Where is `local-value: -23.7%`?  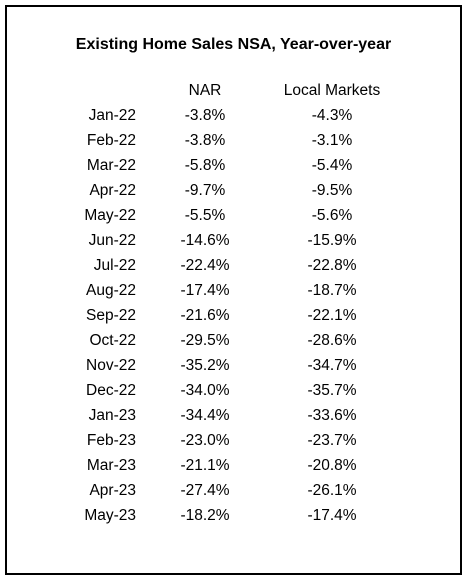 local-value: -23.7% is located at coordinates (332, 440).